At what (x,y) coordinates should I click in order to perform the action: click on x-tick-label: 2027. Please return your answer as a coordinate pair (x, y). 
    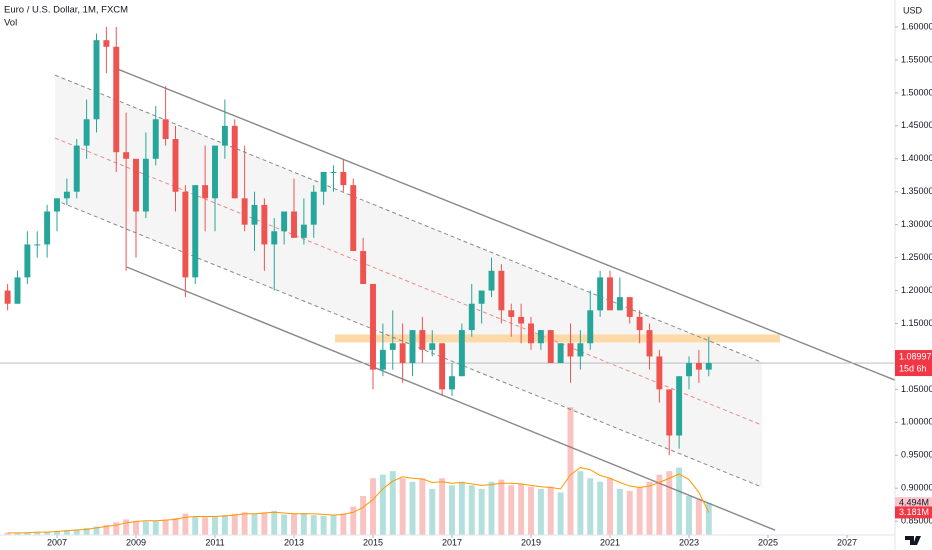
    Looking at the image, I should click on (847, 542).